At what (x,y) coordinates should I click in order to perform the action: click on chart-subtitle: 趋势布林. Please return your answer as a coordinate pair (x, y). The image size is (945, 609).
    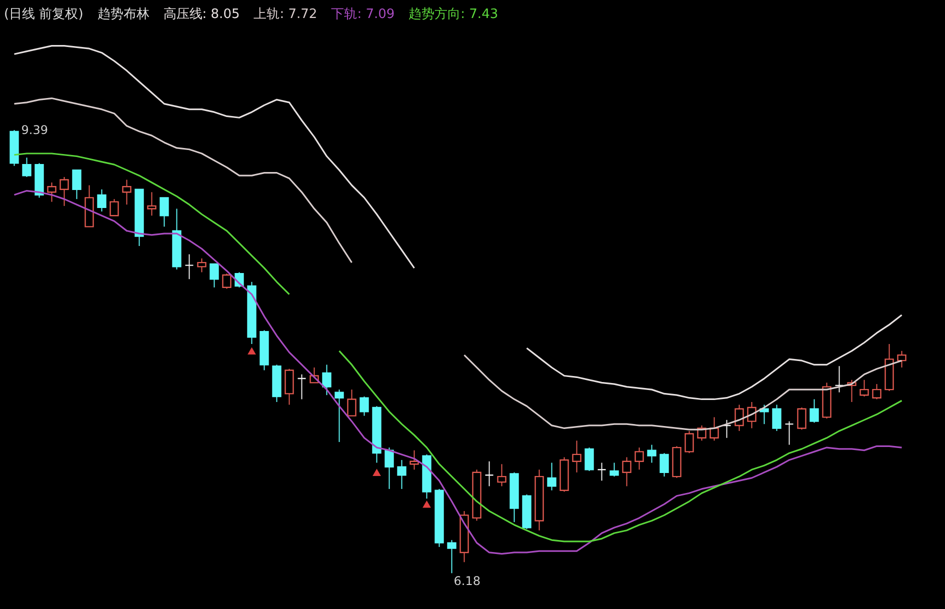
    Looking at the image, I should click on (123, 14).